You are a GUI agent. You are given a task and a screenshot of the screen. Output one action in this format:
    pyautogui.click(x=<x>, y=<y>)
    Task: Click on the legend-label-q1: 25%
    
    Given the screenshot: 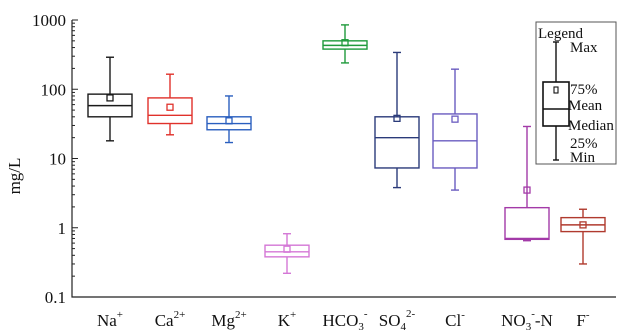 What is the action you would take?
    pyautogui.click(x=584, y=144)
    